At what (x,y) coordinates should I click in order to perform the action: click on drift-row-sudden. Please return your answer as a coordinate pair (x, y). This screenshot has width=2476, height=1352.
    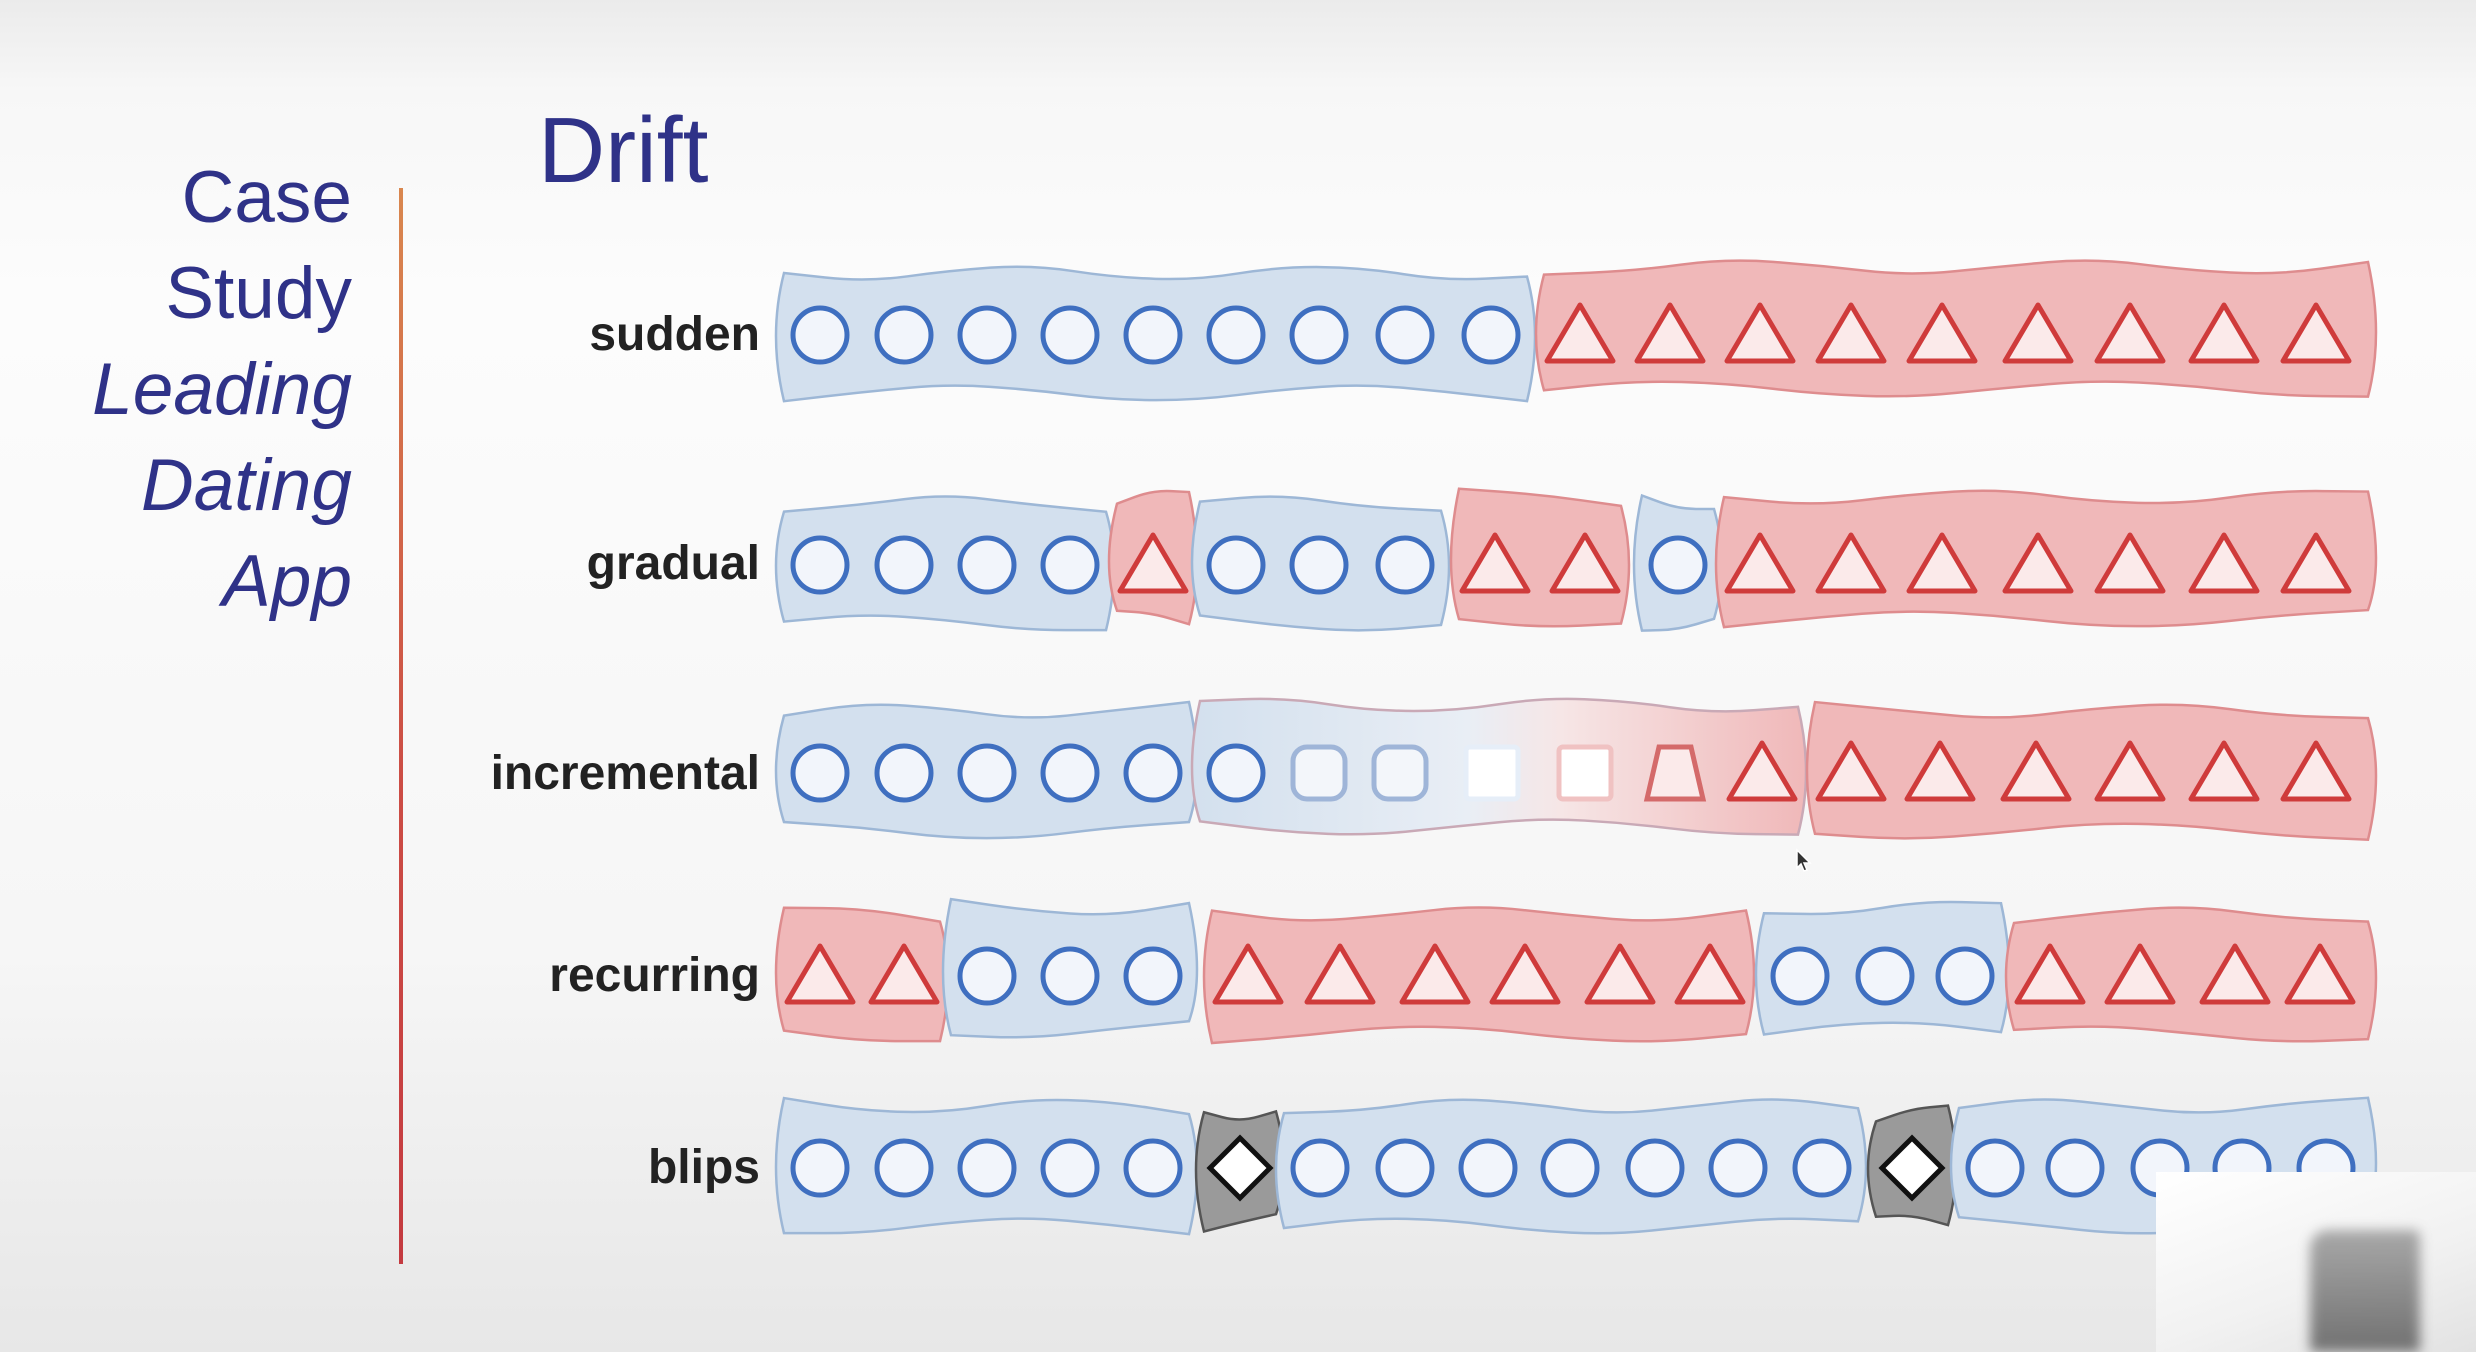
    Looking at the image, I should click on (1576, 331).